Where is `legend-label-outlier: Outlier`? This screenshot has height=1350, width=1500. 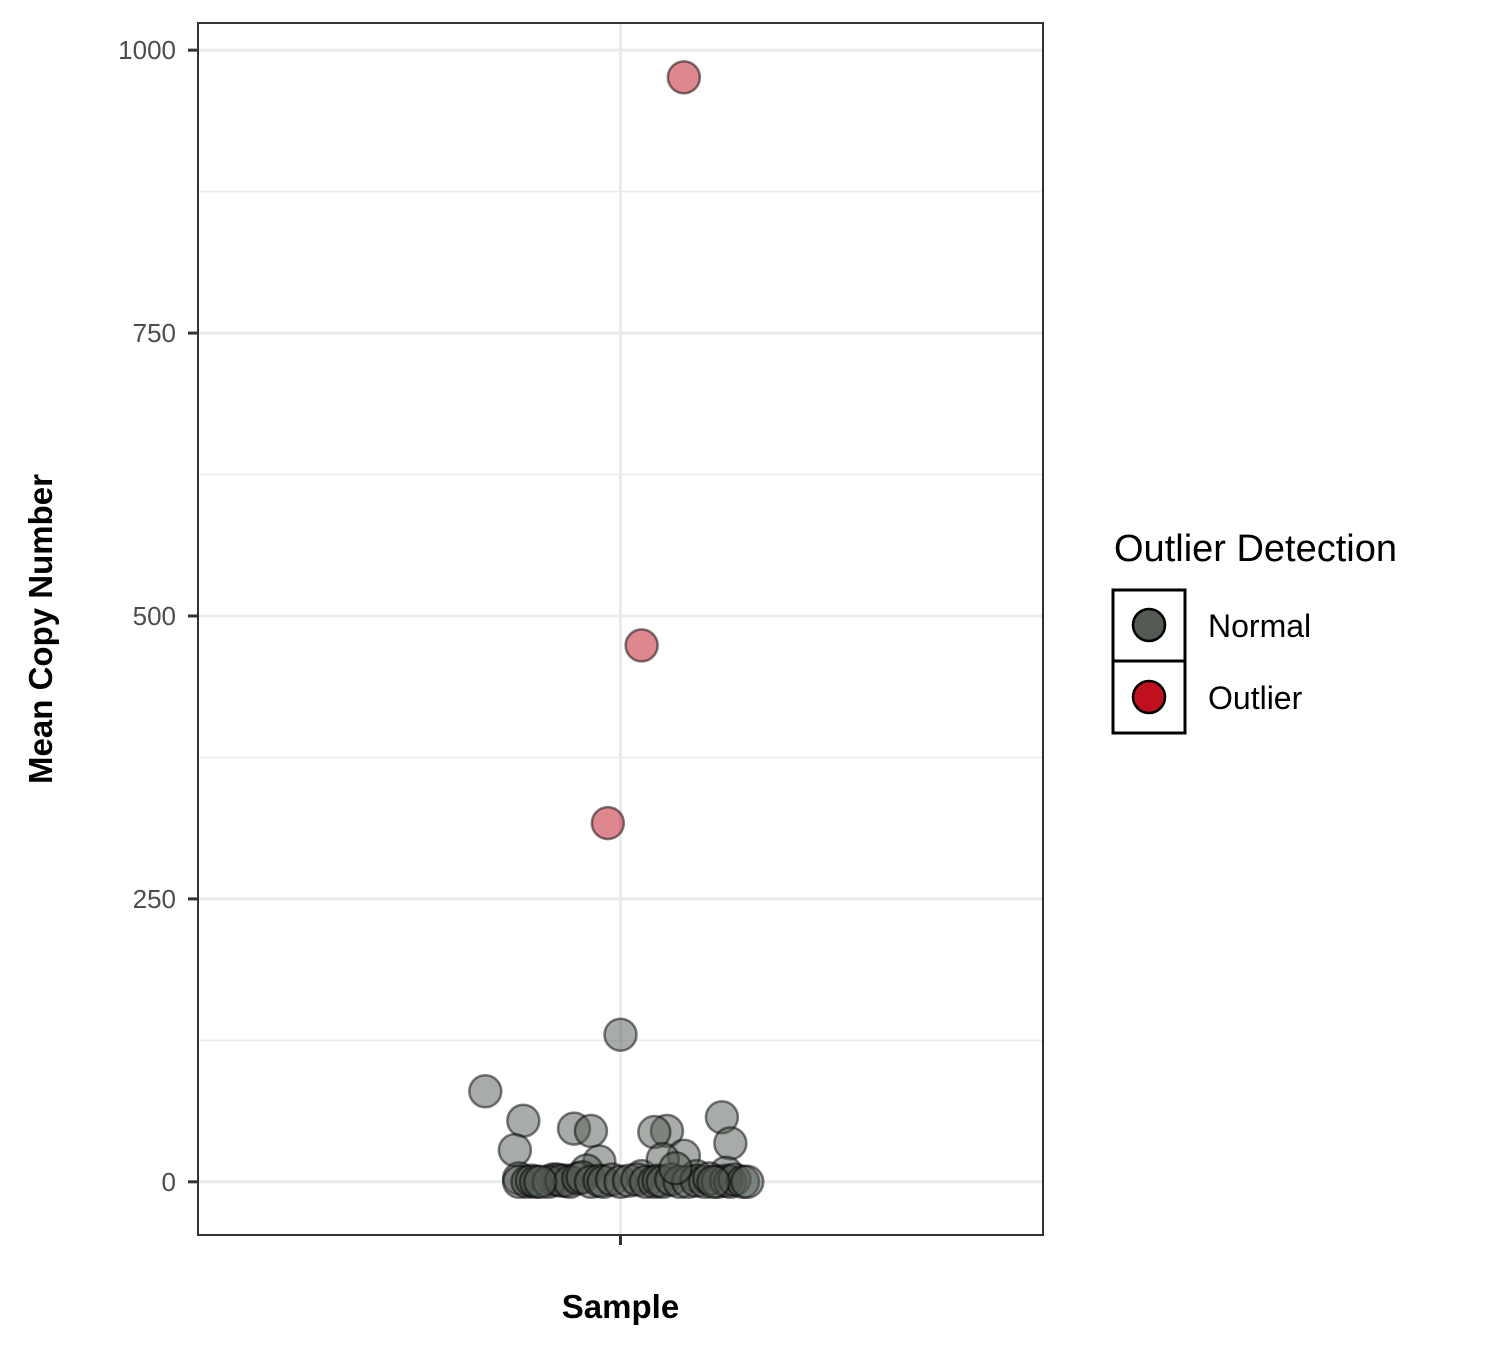 legend-label-outlier: Outlier is located at coordinates (1255, 698).